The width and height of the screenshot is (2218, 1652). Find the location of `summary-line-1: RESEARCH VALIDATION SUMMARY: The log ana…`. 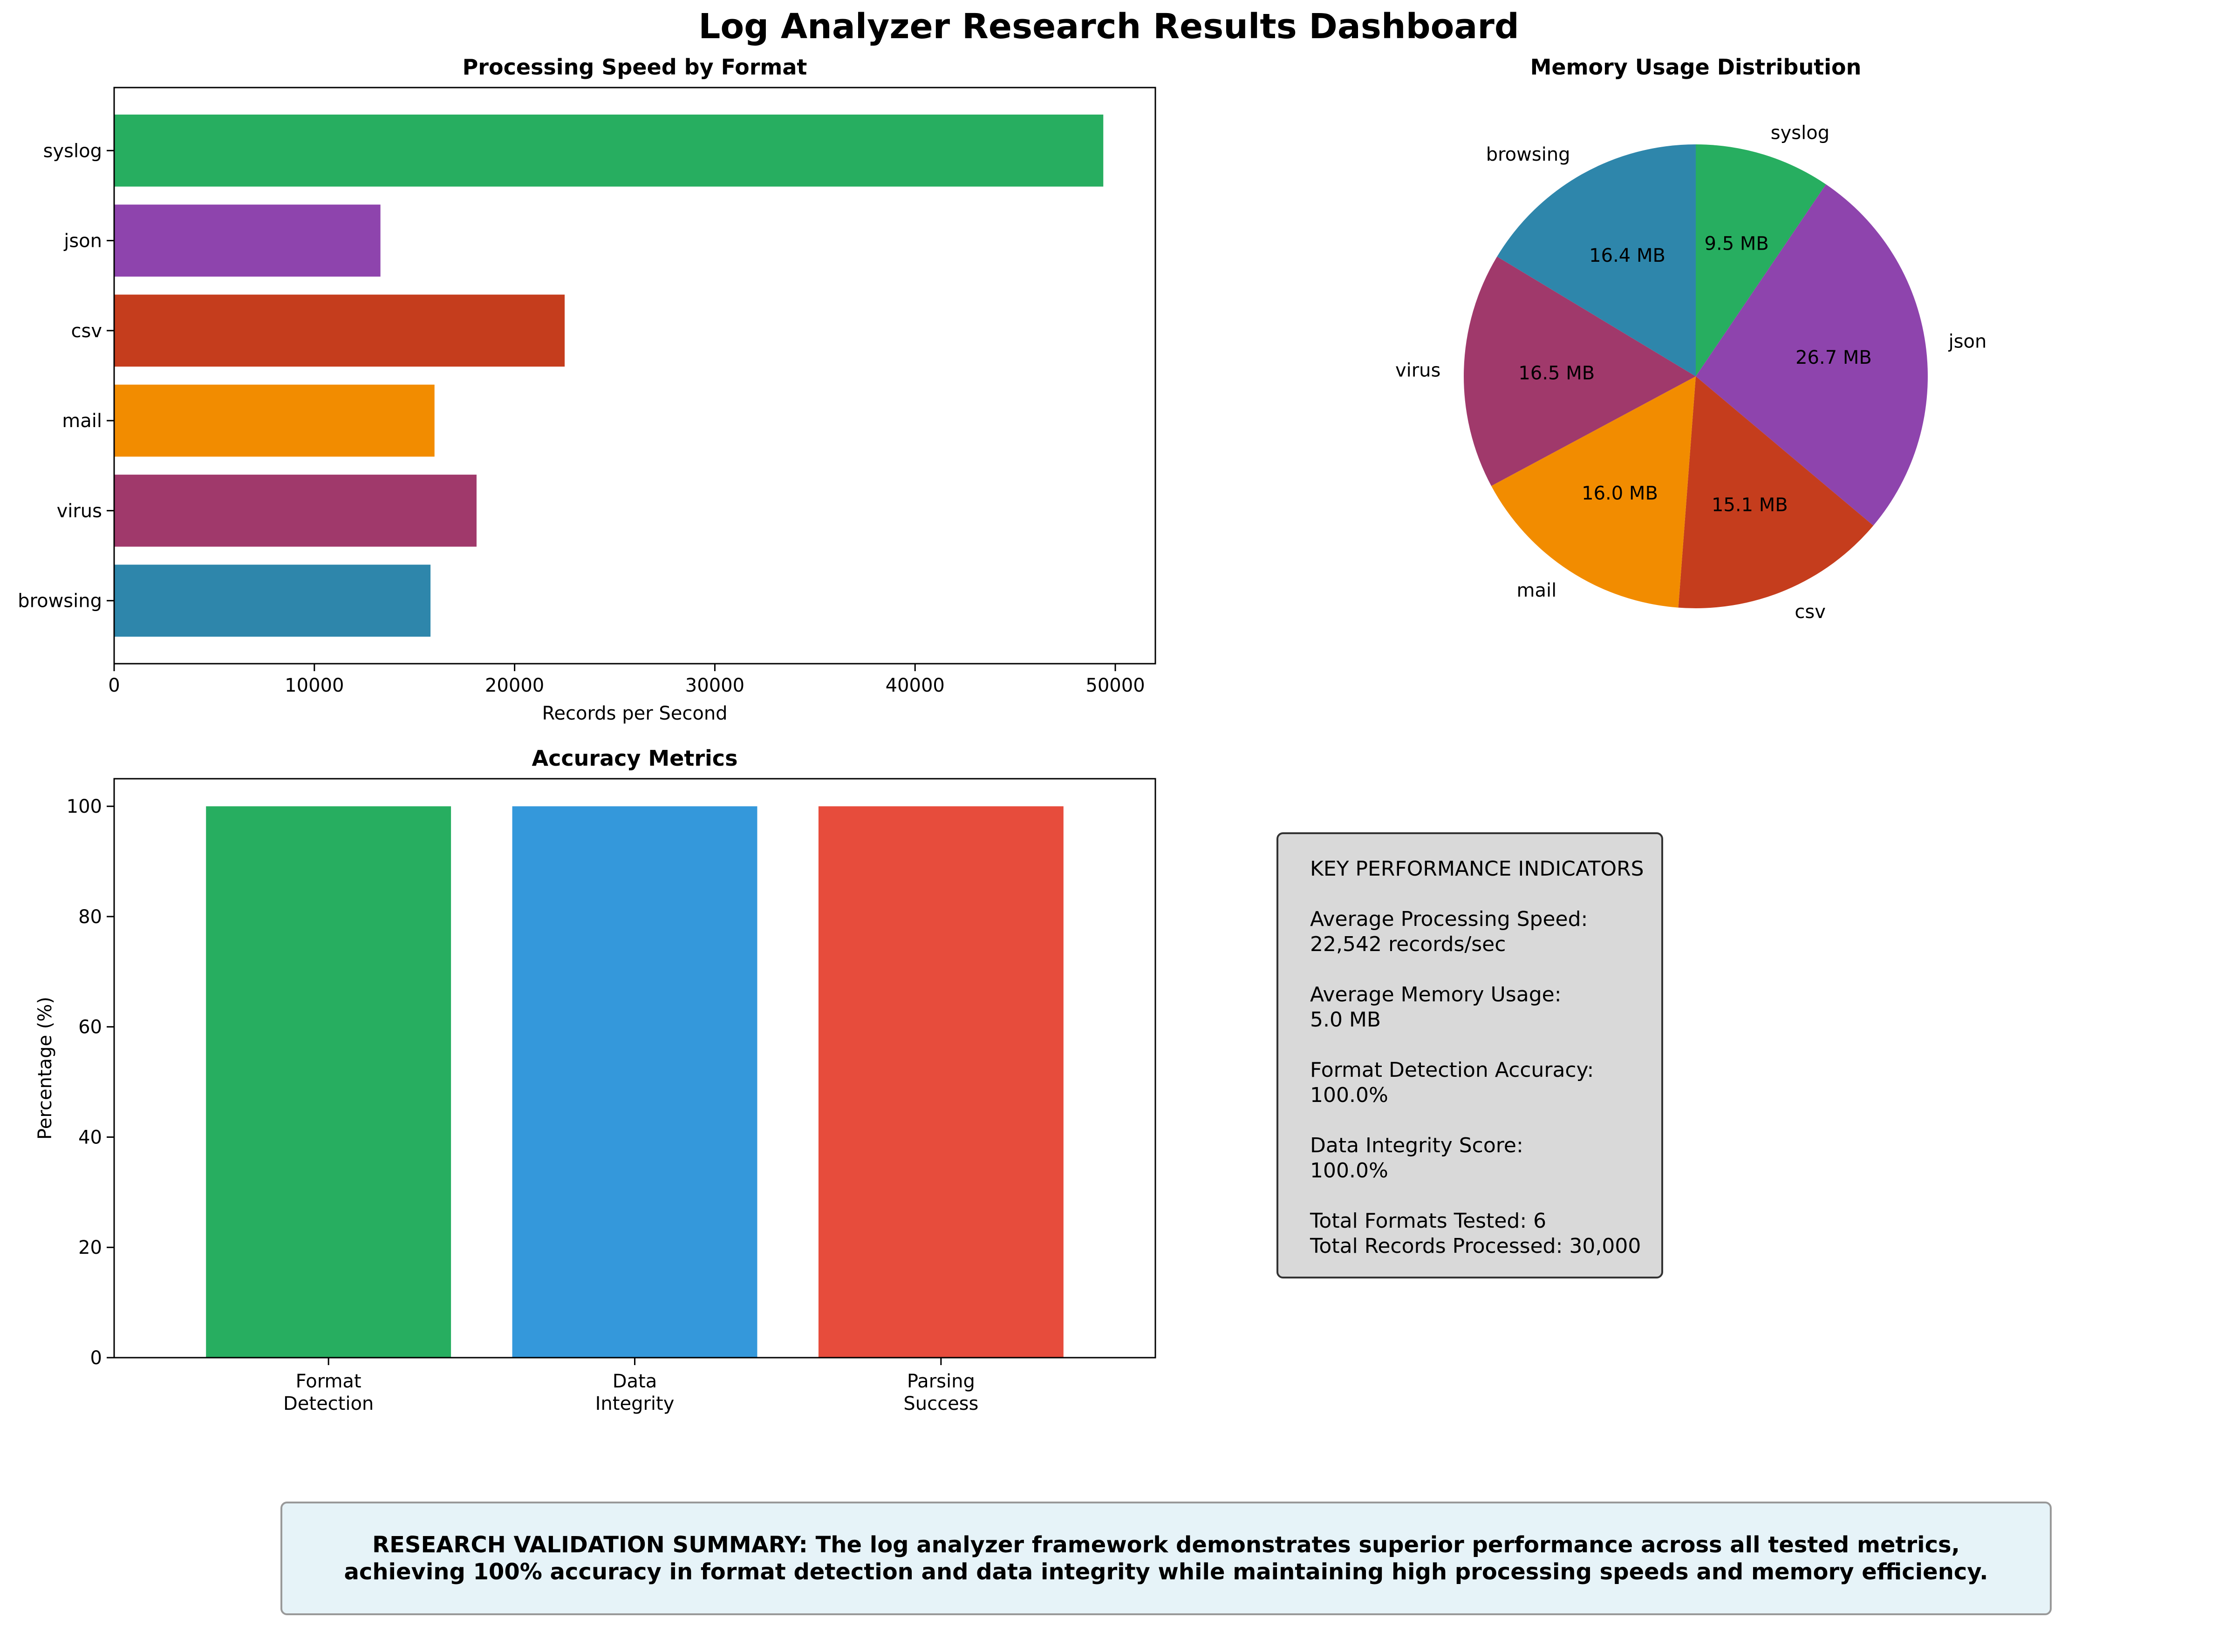

summary-line-1: RESEARCH VALIDATION SUMMARY: The log ana… is located at coordinates (1166, 1545).